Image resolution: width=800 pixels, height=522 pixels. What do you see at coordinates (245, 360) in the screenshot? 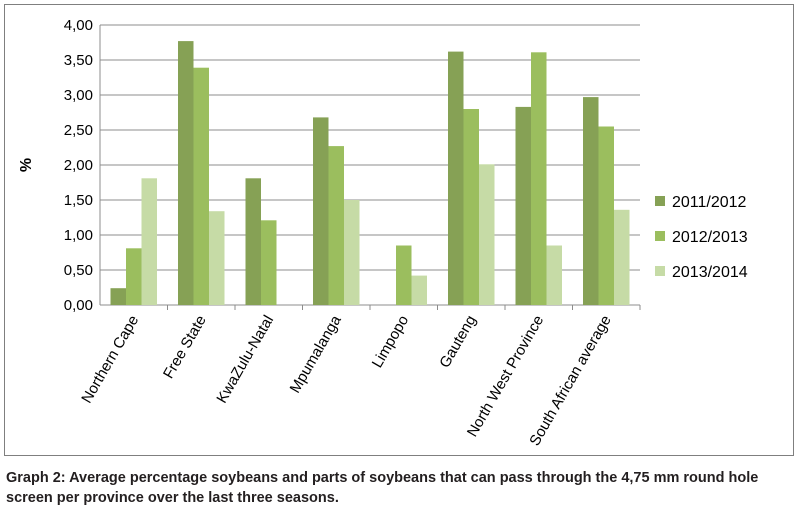
I see `x-tick-label: KwaZulu-Natal` at bounding box center [245, 360].